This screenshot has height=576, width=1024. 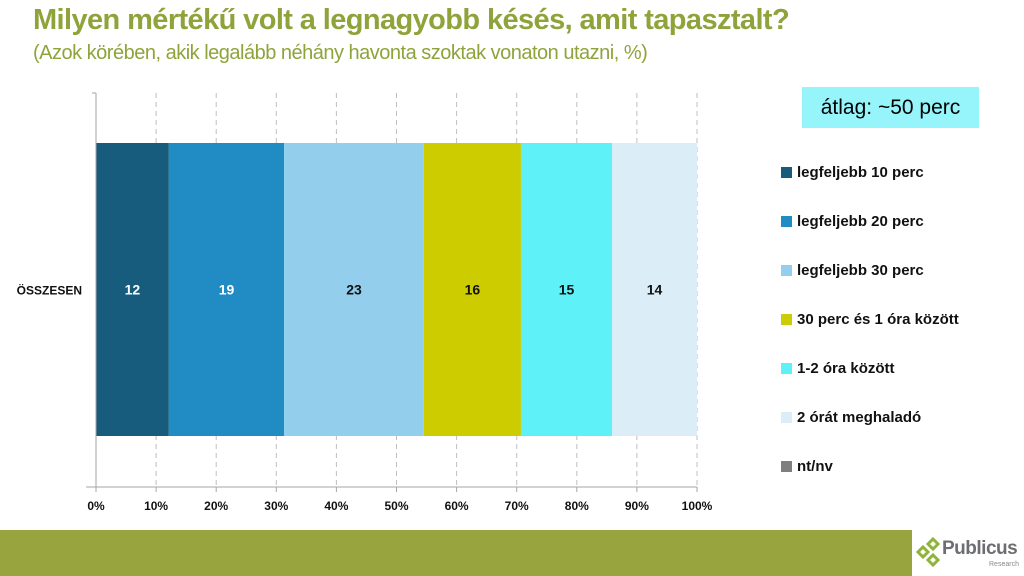 What do you see at coordinates (1004, 564) in the screenshot?
I see `logo-subtitle: Research` at bounding box center [1004, 564].